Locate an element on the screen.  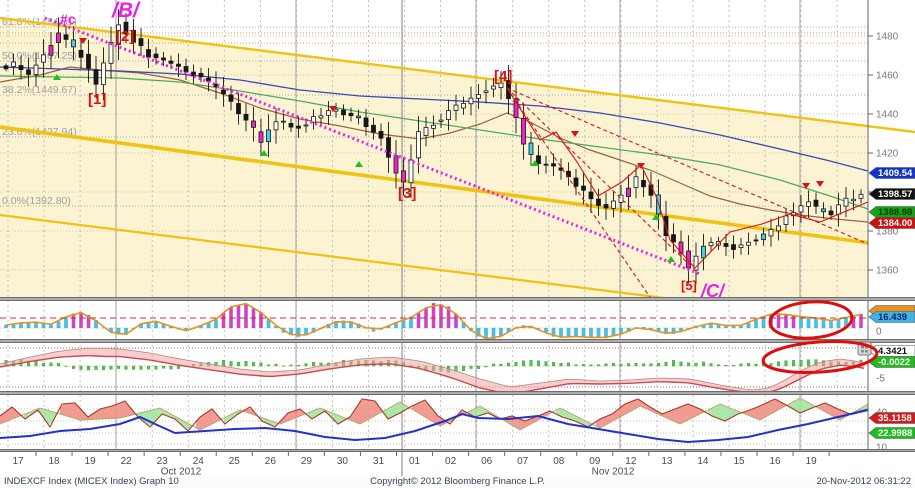
price-tag: 1398.57 is located at coordinates (891, 194).